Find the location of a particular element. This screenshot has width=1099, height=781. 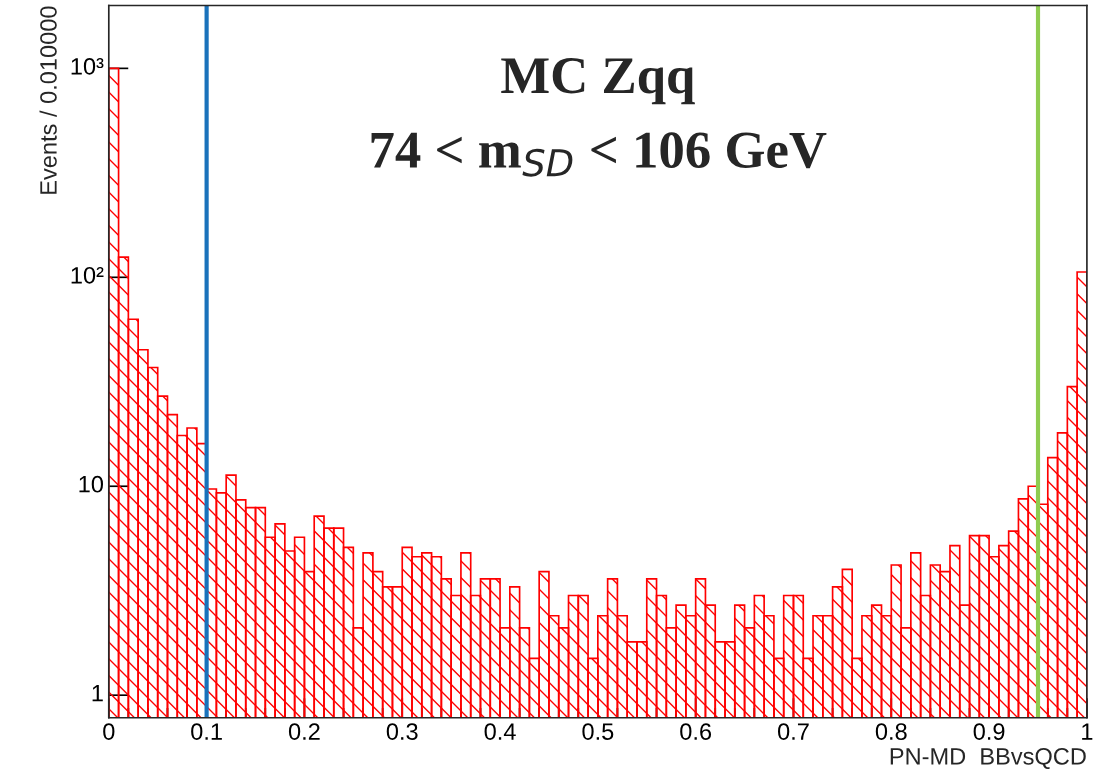

x-tick-label: 0.7 is located at coordinates (793, 731).